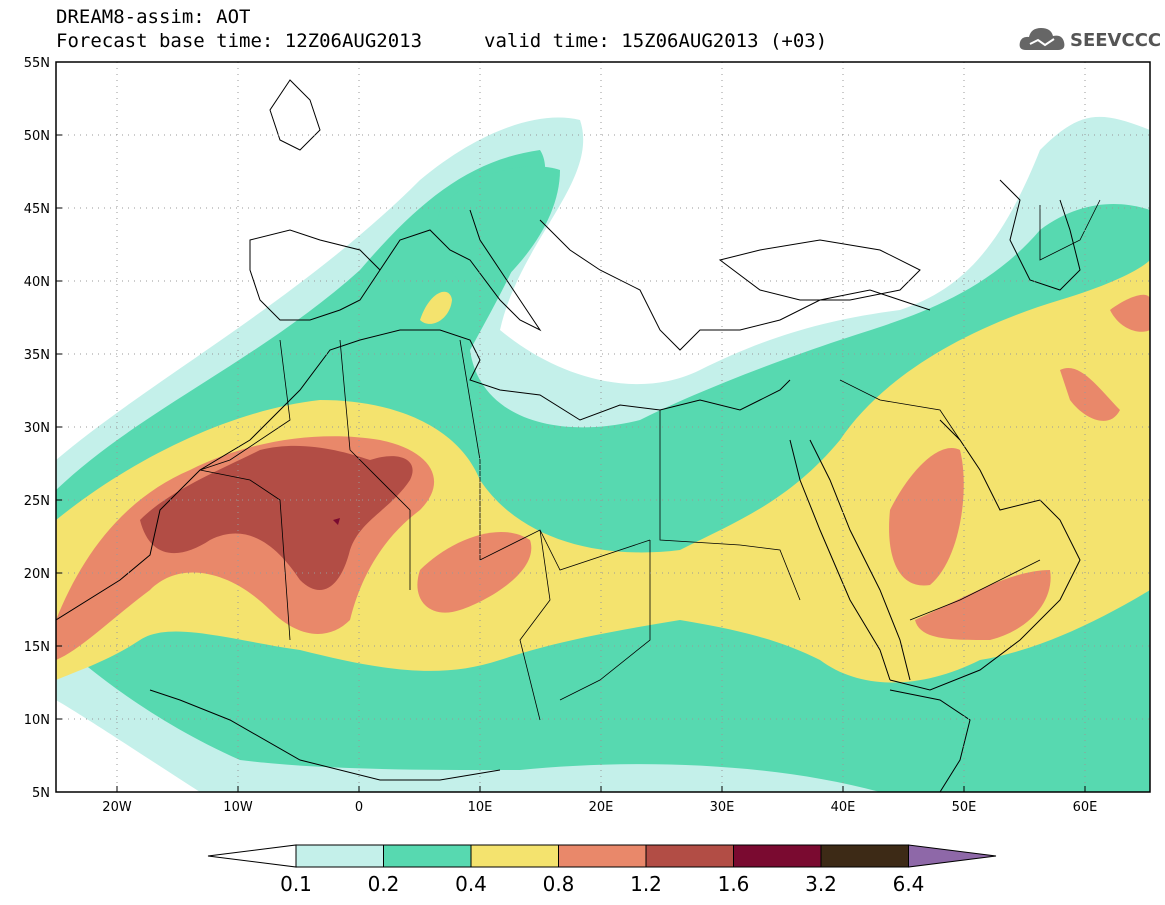 Image resolution: width=1165 pixels, height=905 pixels. Describe the element at coordinates (37, 136) in the screenshot. I see `lat-label: 50N` at that location.